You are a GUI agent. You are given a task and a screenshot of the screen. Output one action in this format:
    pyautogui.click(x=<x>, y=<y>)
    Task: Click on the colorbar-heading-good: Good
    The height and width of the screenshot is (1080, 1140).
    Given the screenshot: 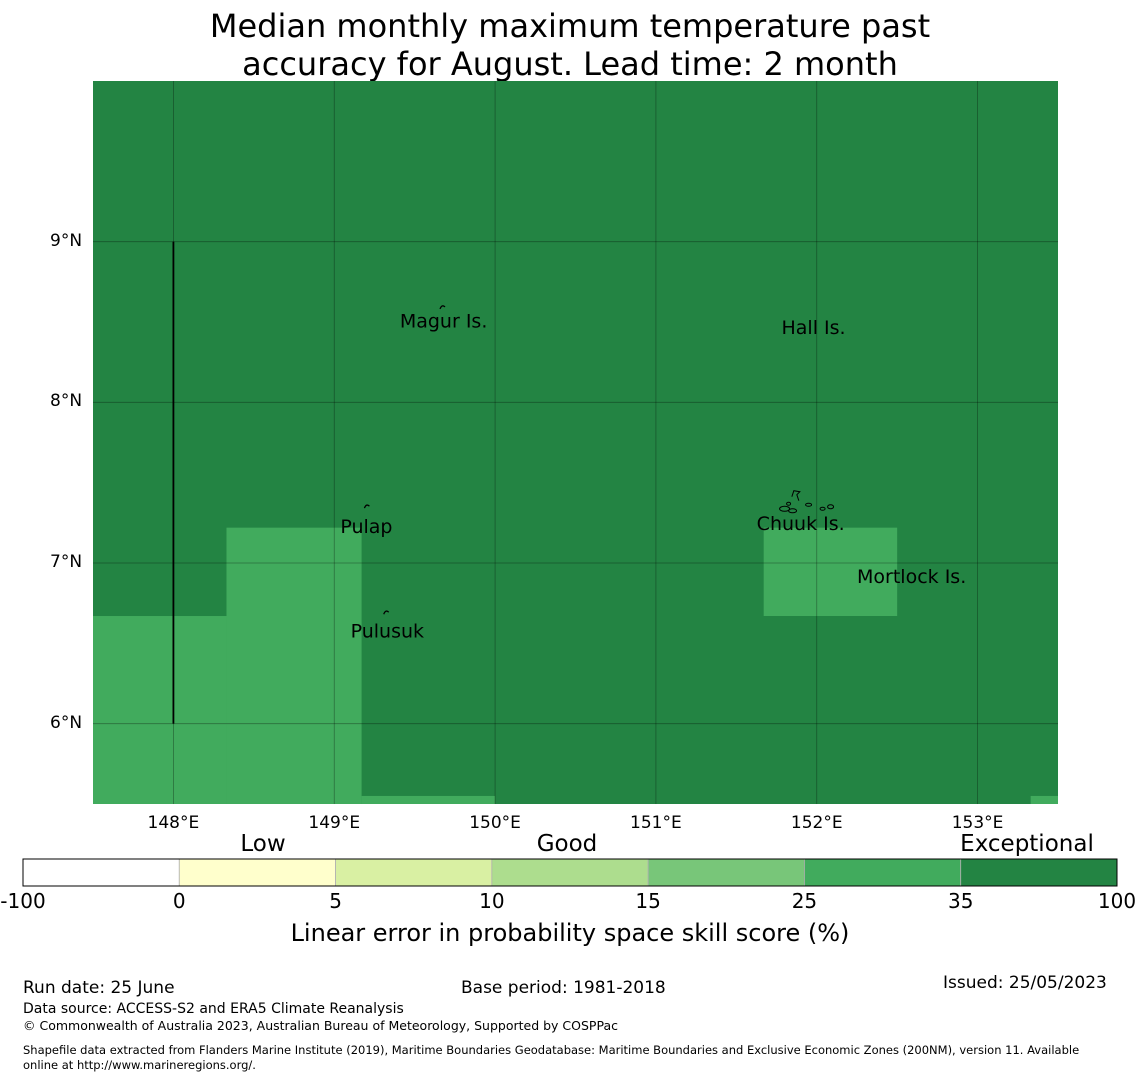 What is the action you would take?
    pyautogui.click(x=567, y=844)
    